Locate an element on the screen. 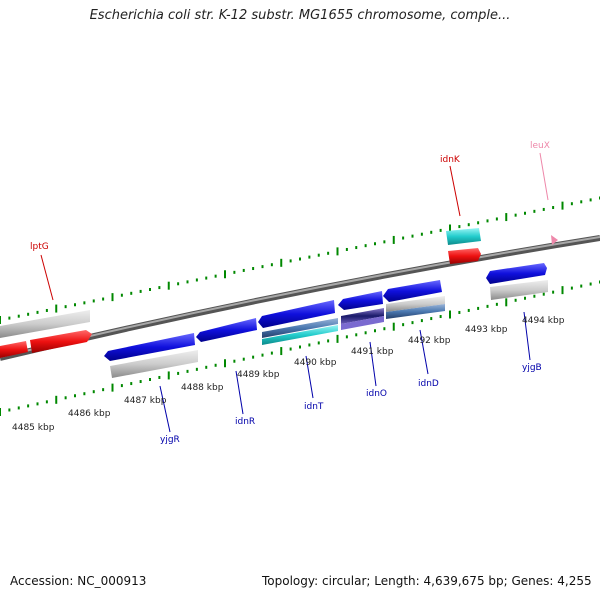  gene-label-idnt: idnT is located at coordinates (314, 407).